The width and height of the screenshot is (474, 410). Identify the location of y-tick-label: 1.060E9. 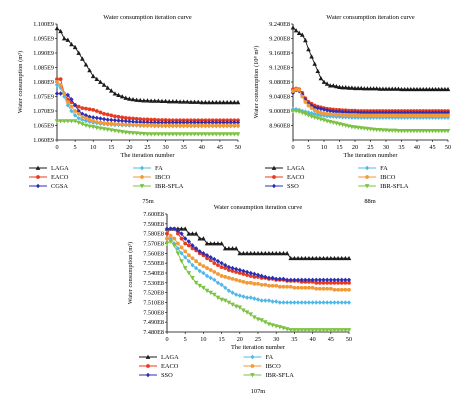
(43, 140).